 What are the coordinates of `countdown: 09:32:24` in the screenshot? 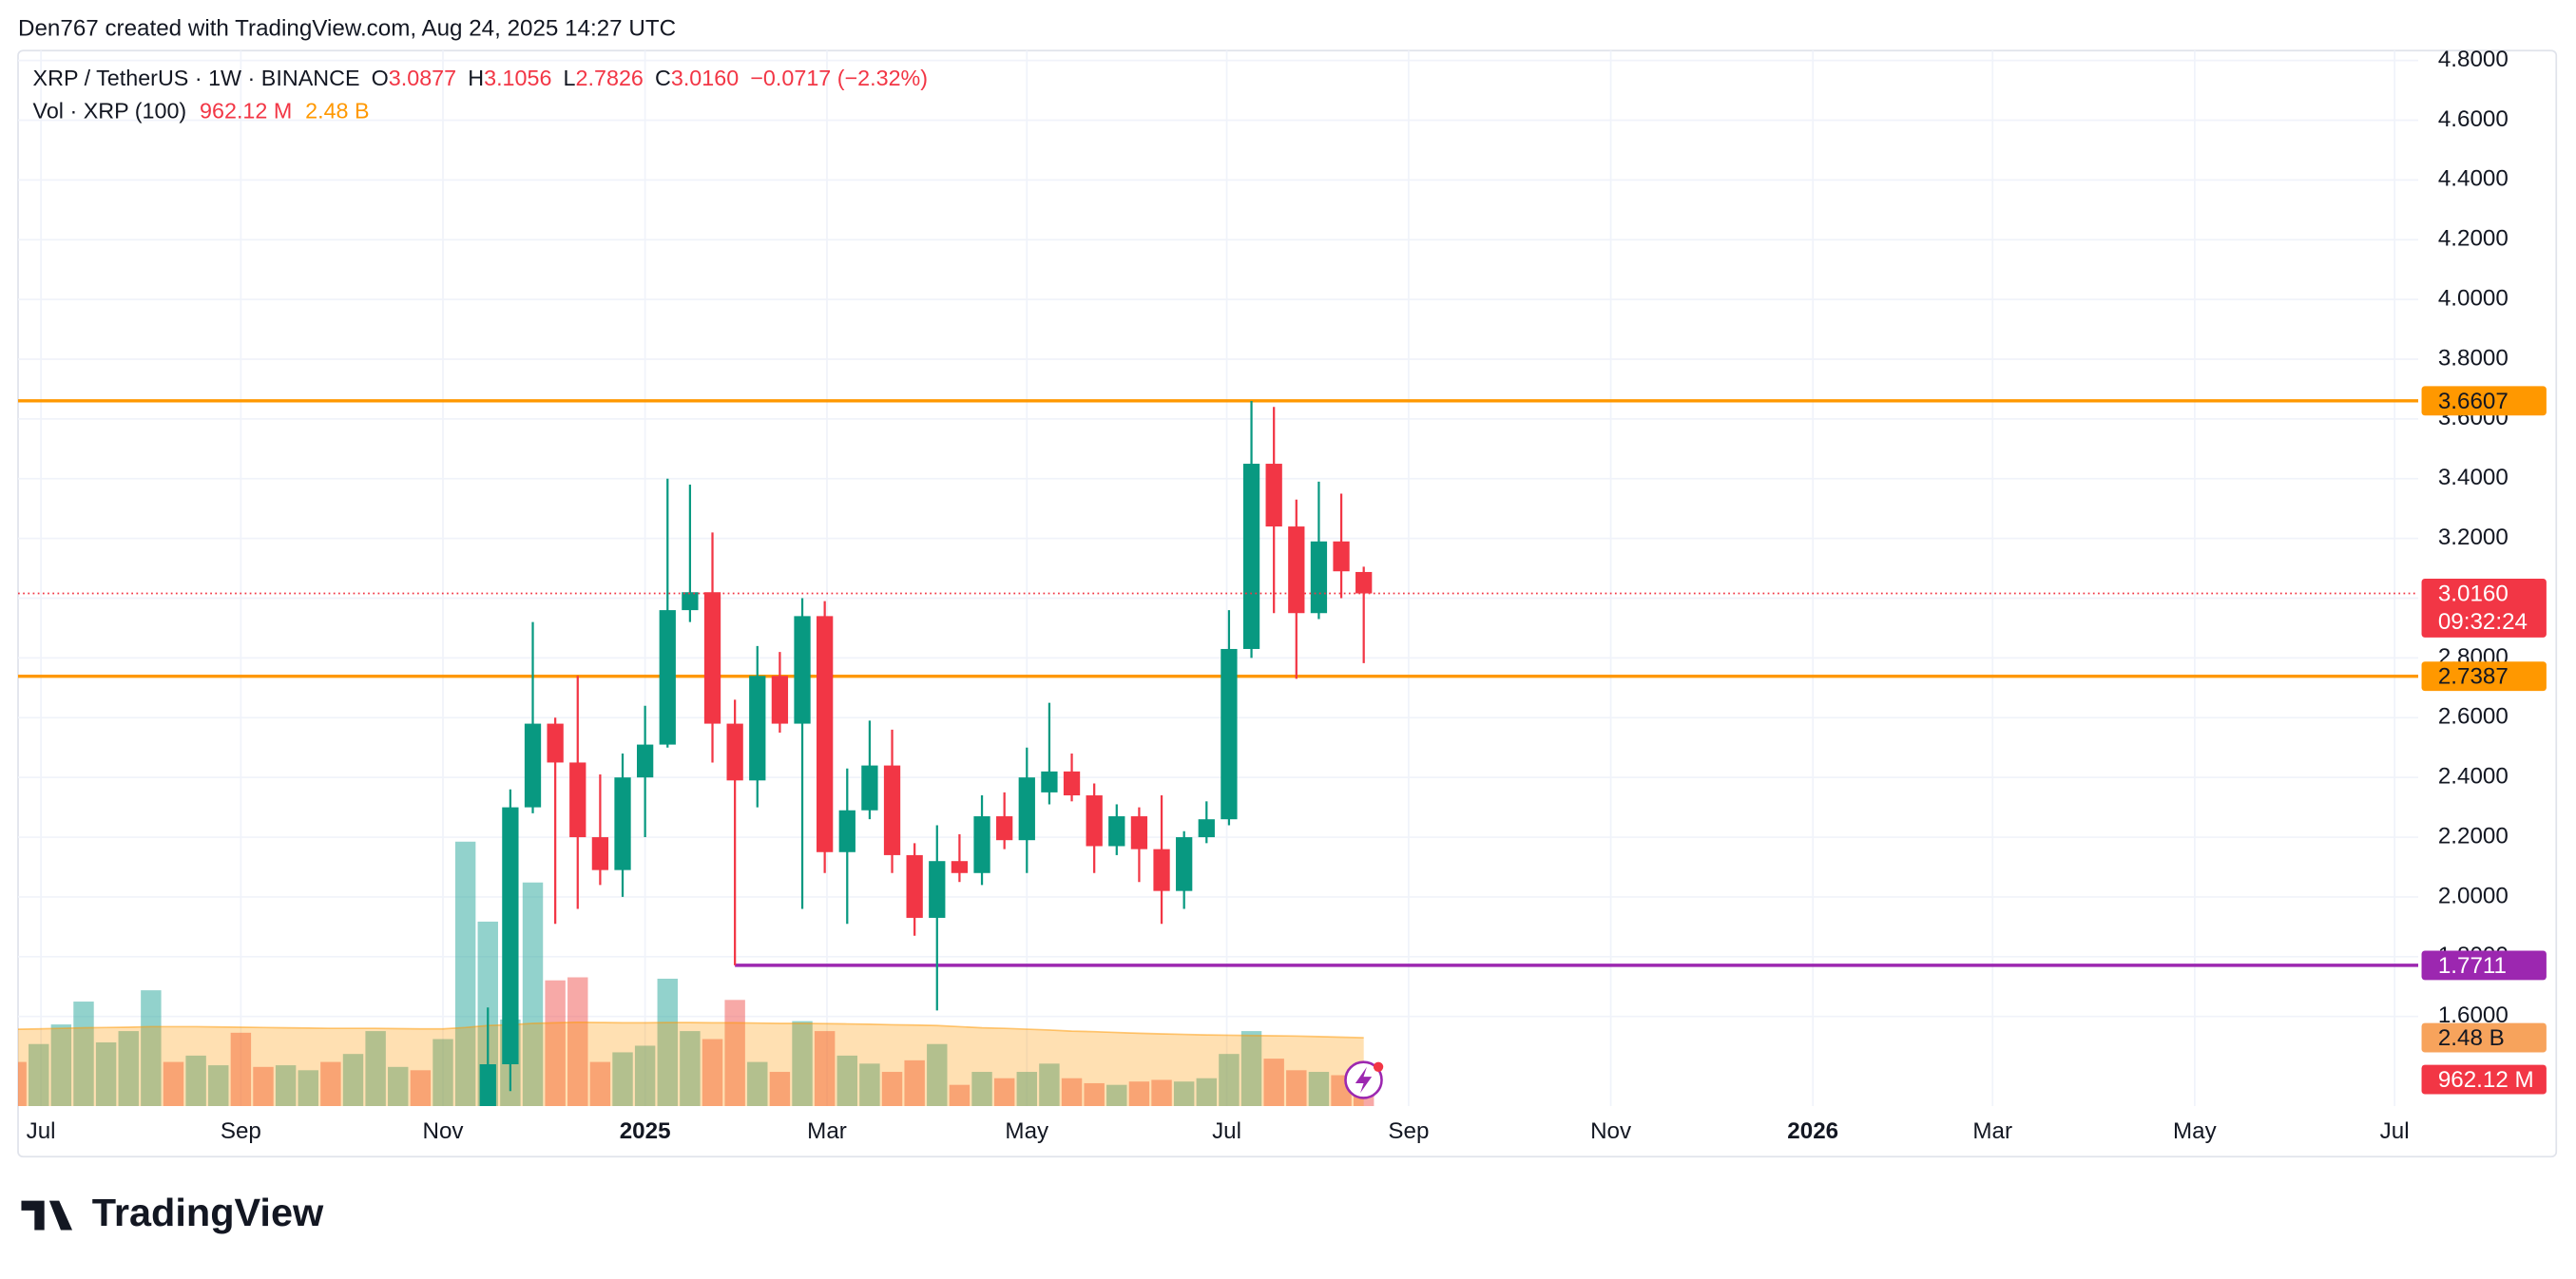 It's located at (2483, 622).